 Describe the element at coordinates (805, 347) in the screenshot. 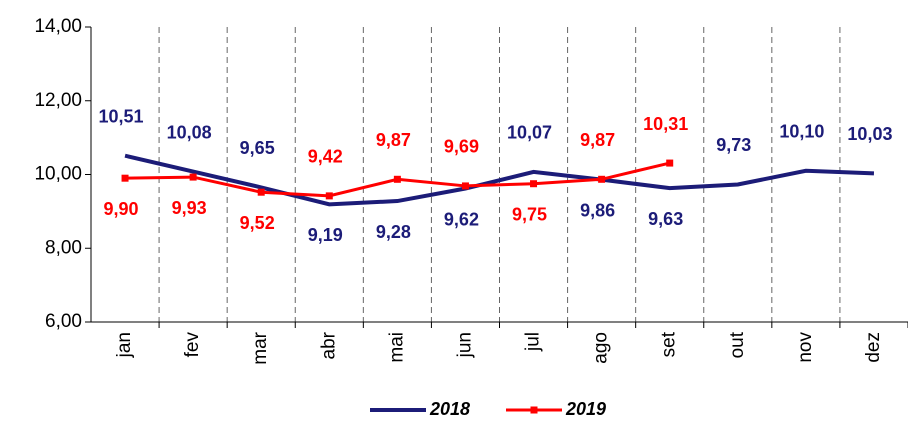

I see `x-tick-label: nov` at that location.